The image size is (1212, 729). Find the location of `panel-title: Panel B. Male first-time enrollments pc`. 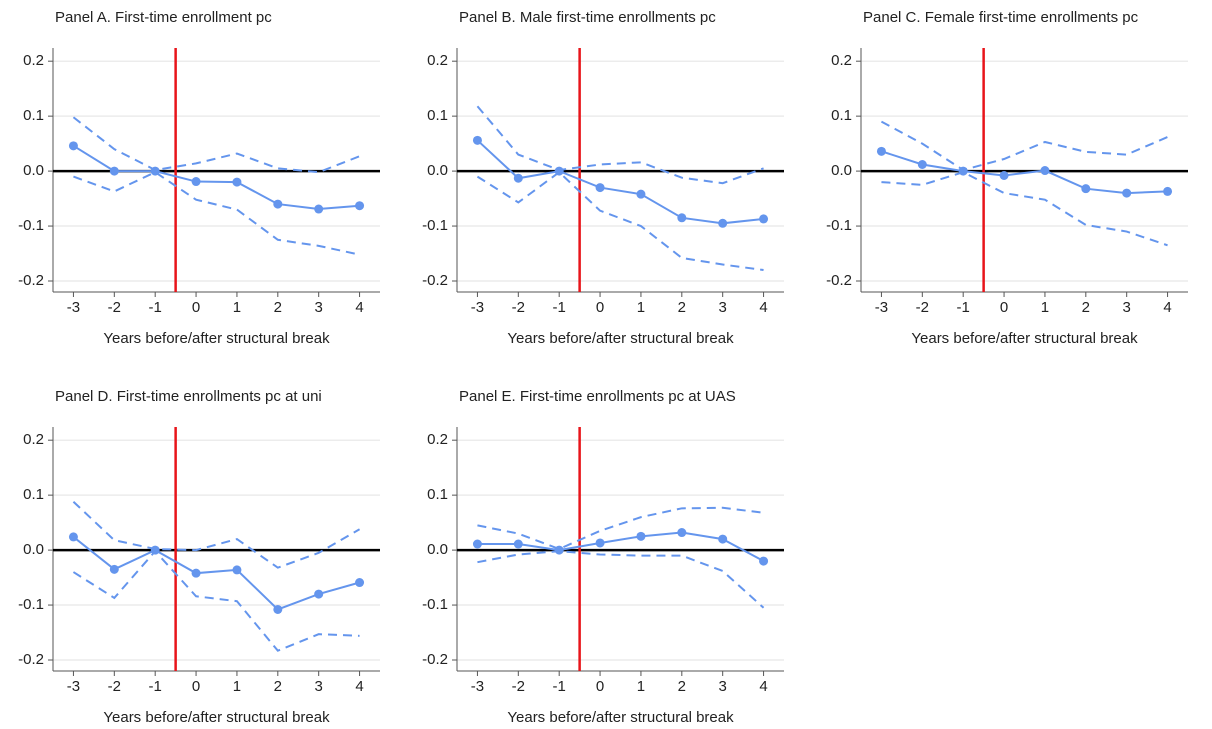

panel-title: Panel B. Male first-time enrollments pc is located at coordinates (587, 17).